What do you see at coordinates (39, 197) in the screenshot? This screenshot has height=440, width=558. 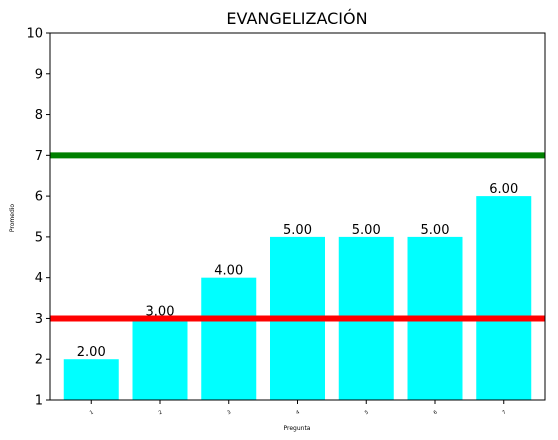 I see `y-tick-label: 6` at bounding box center [39, 197].